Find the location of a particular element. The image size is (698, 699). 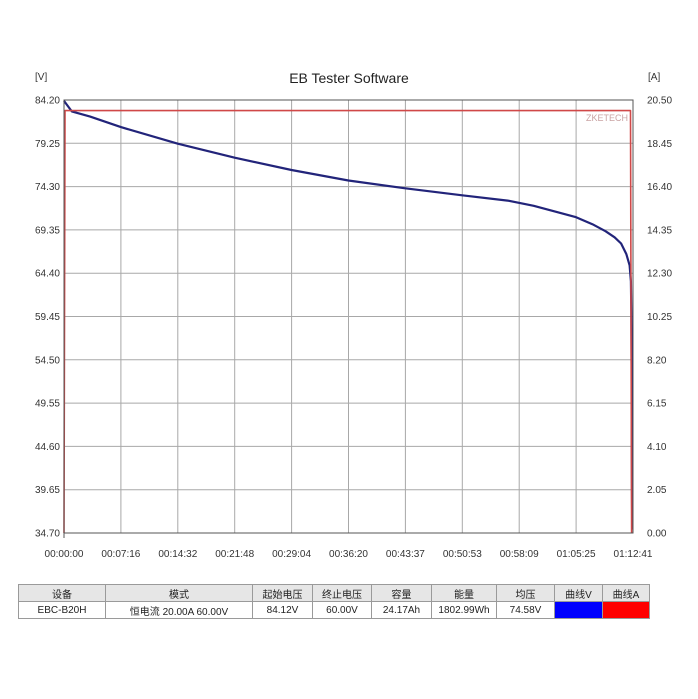

curve-a-swatch is located at coordinates (626, 610).